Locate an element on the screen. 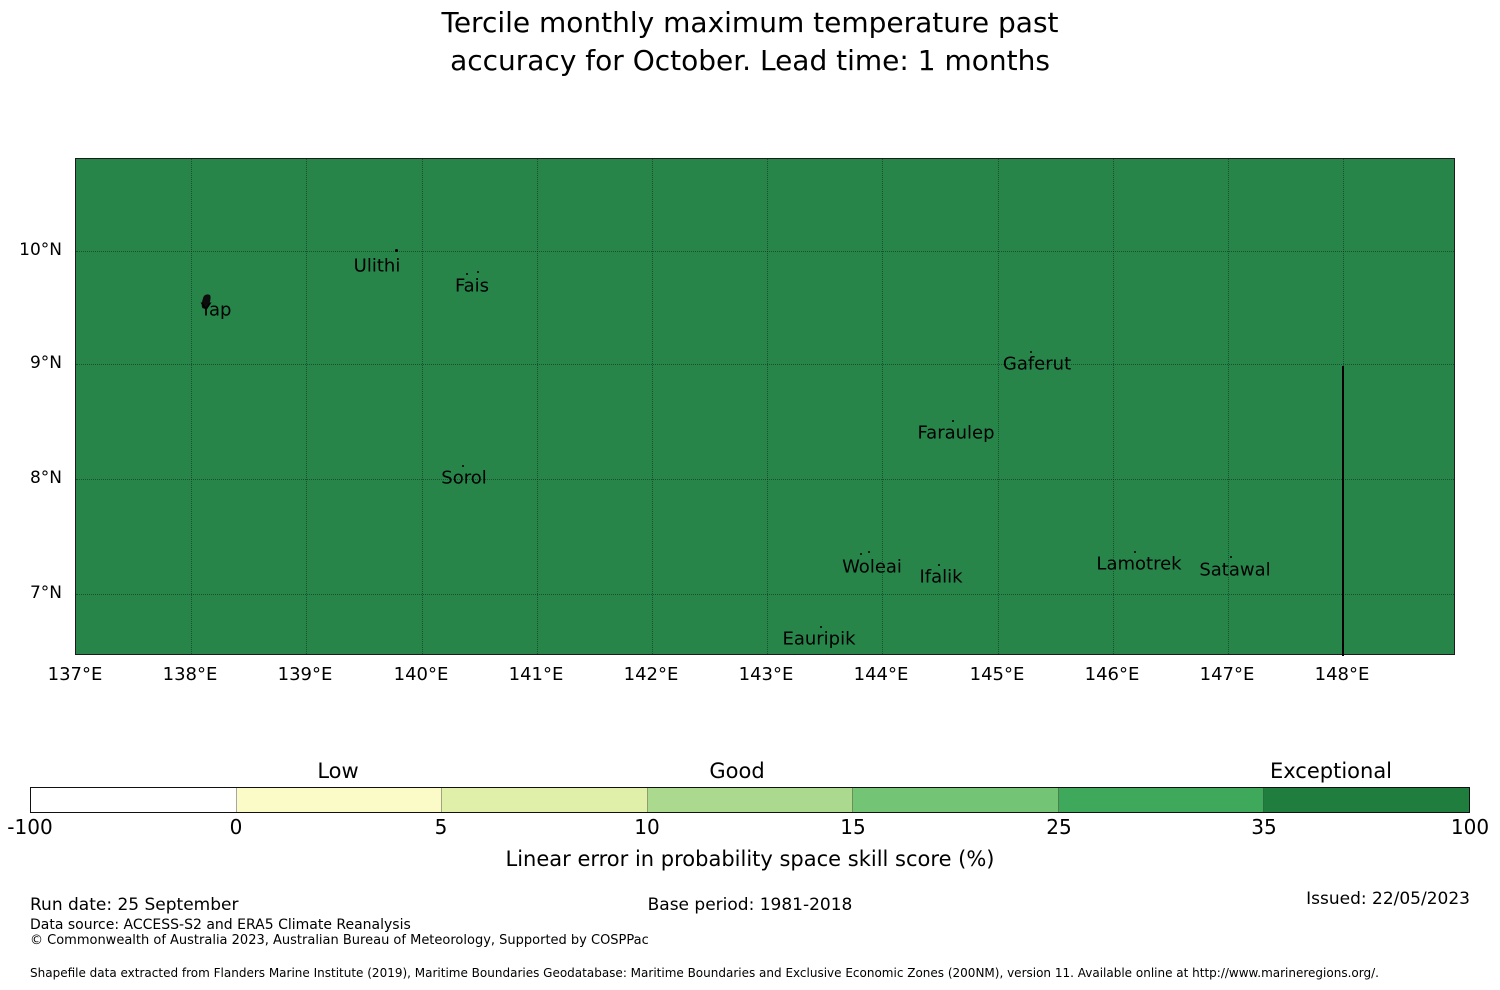 This screenshot has height=990, width=1500. colorbar-tick: 0 is located at coordinates (236, 827).